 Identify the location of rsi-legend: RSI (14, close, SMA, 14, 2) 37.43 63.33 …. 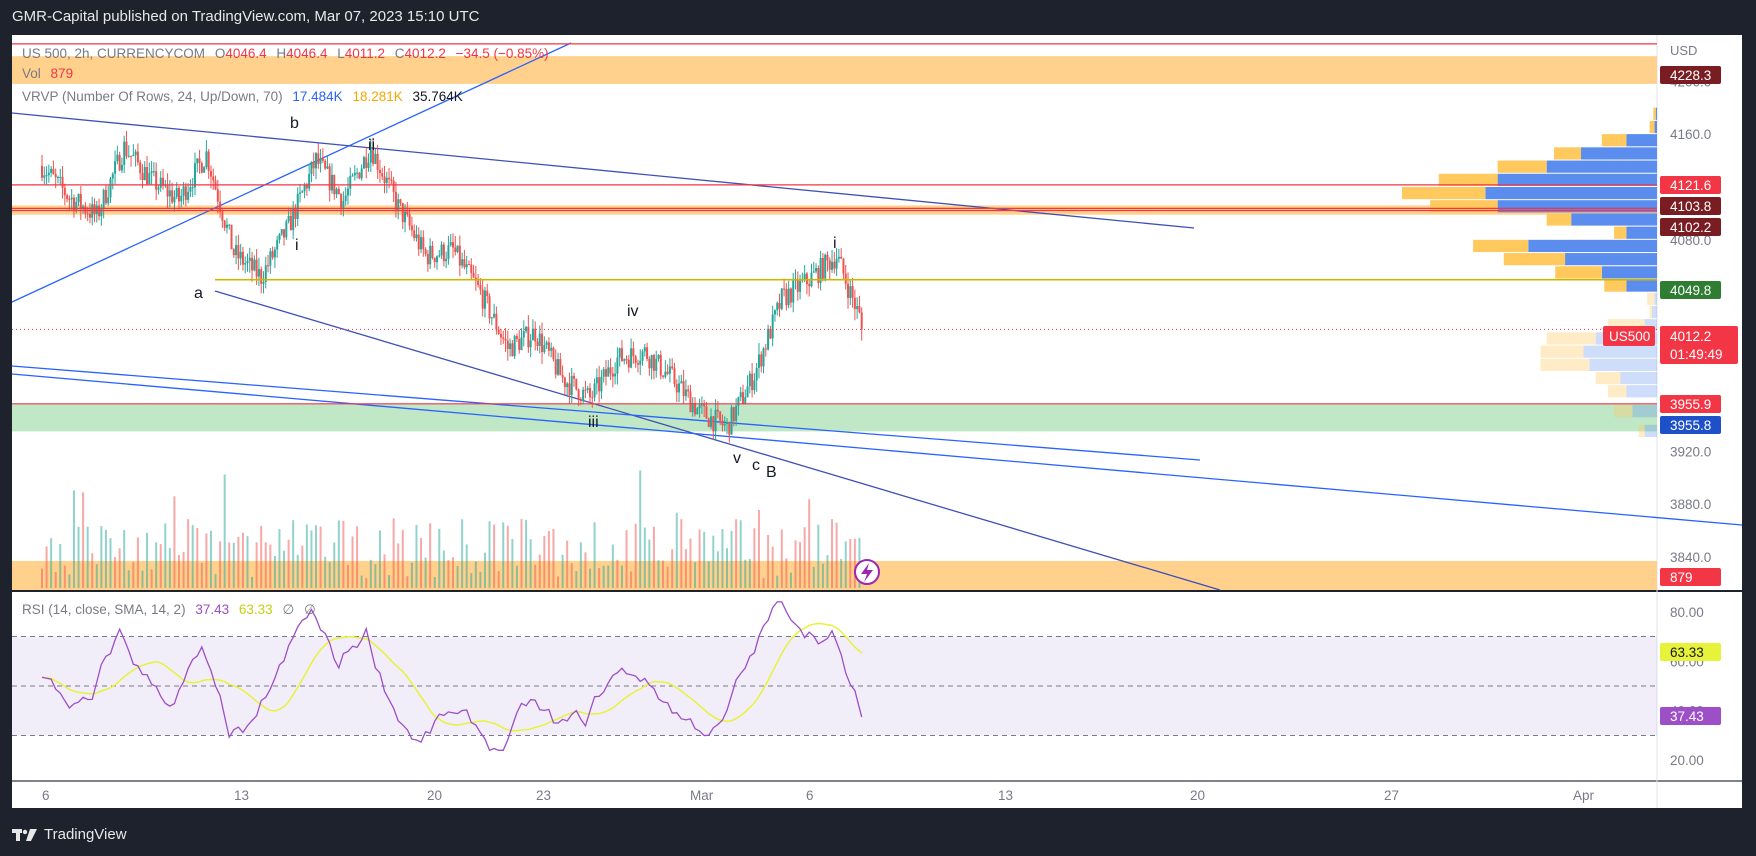
(169, 609).